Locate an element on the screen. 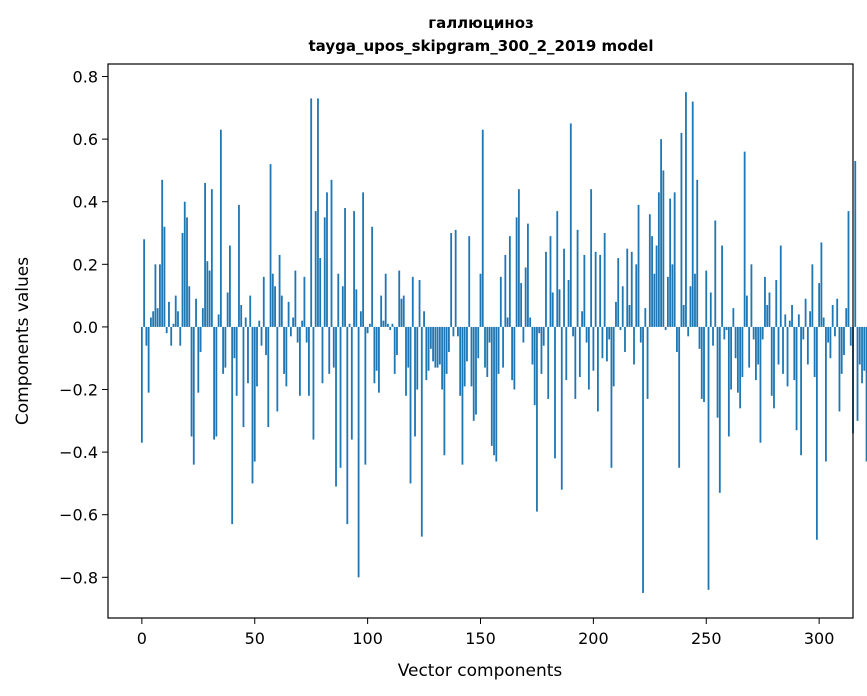  y-axis-ticks: −0.8 −0.6 −0.4 −0.2 0.0 0.2 0.4 0.6 0.8 is located at coordinates (83, 327).